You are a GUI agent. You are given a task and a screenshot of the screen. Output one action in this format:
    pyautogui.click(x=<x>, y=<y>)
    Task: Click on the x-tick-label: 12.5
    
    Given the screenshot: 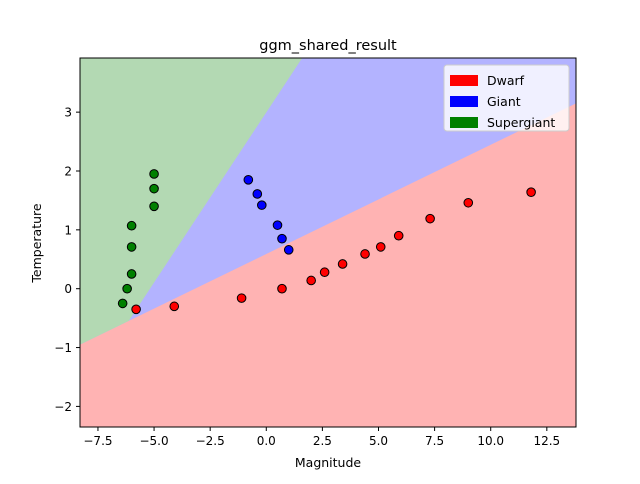 What is the action you would take?
    pyautogui.click(x=546, y=441)
    